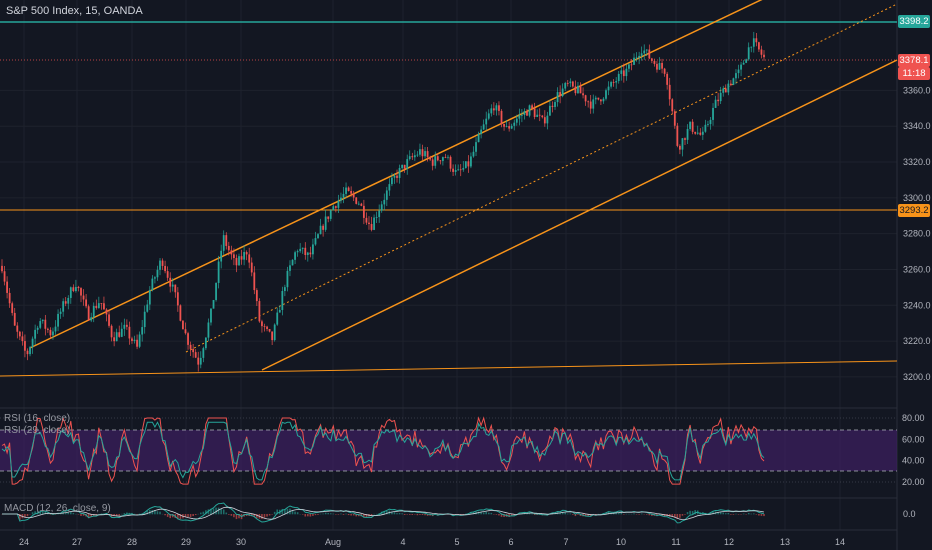 This screenshot has width=932, height=550. Describe the element at coordinates (565, 542) in the screenshot. I see `date-tick-label: 7` at that location.